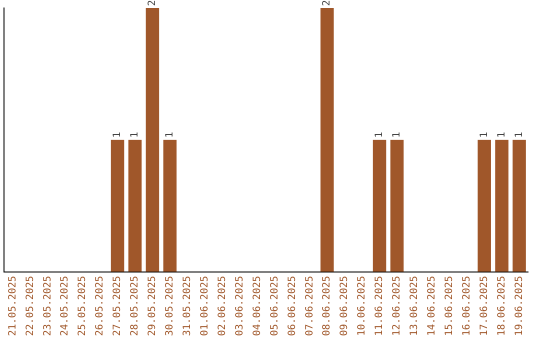 This screenshot has height=340, width=540. What do you see at coordinates (48, 306) in the screenshot?
I see `x-tick-label: 23.05.2025` at bounding box center [48, 306].